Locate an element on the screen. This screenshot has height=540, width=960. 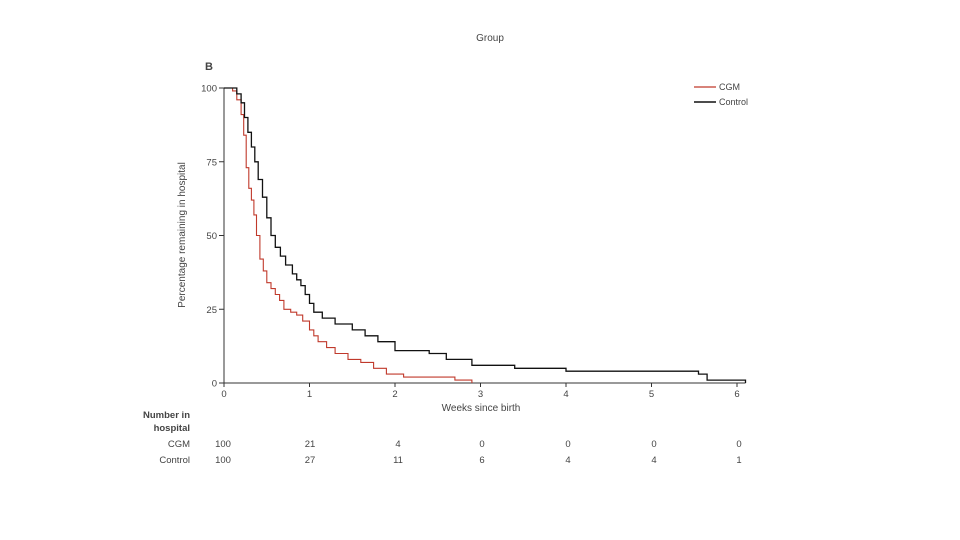
series-line-cgm is located at coordinates (348, 235).